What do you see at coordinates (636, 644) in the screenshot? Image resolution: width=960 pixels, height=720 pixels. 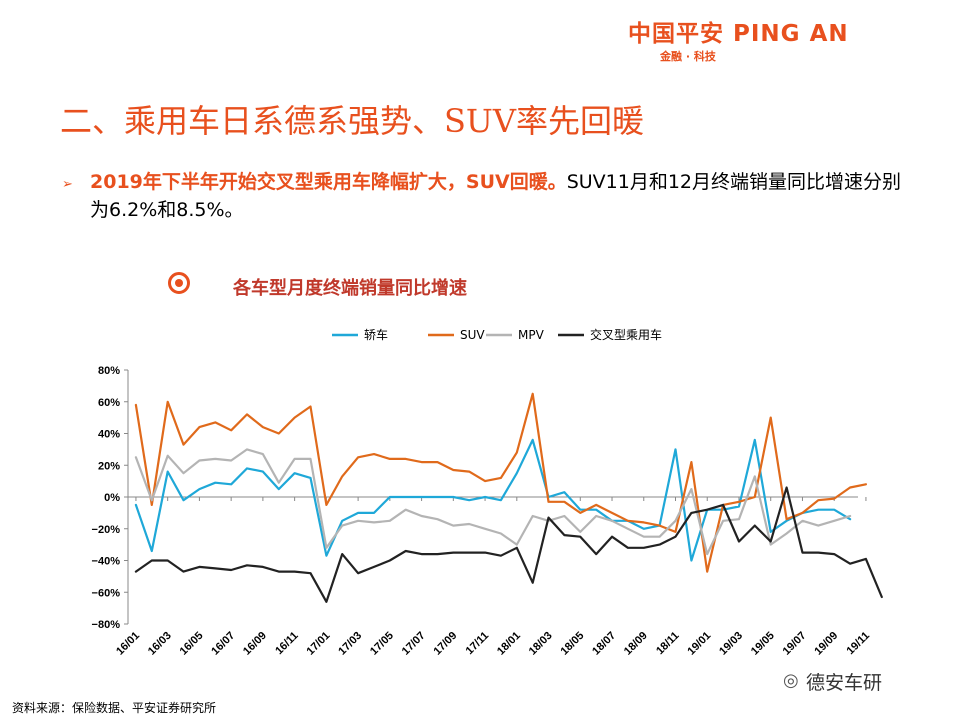 I see `x-tick-label: 18/09` at bounding box center [636, 644].